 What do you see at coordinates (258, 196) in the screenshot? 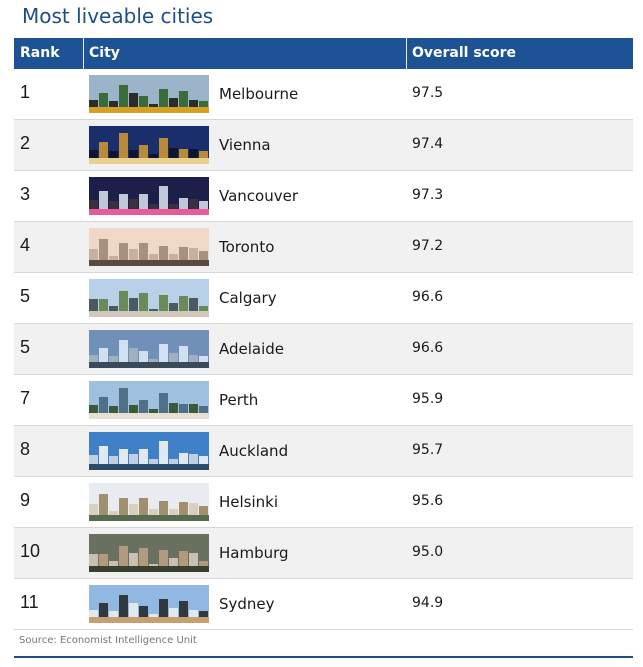
I see `city-name: Vancouver` at bounding box center [258, 196].